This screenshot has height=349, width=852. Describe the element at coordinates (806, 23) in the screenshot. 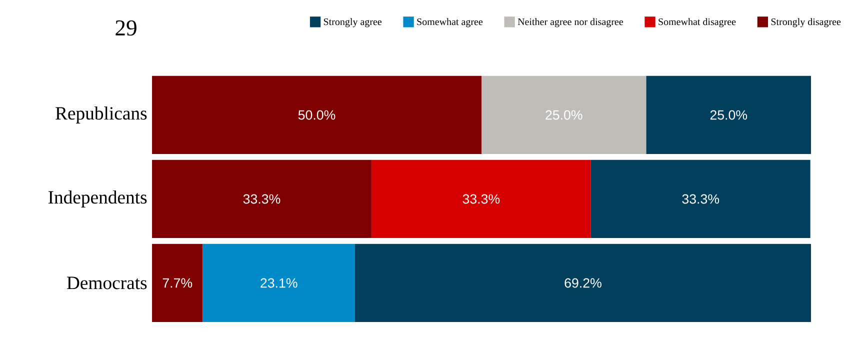

I see `legend-label: Strongly disagree` at that location.